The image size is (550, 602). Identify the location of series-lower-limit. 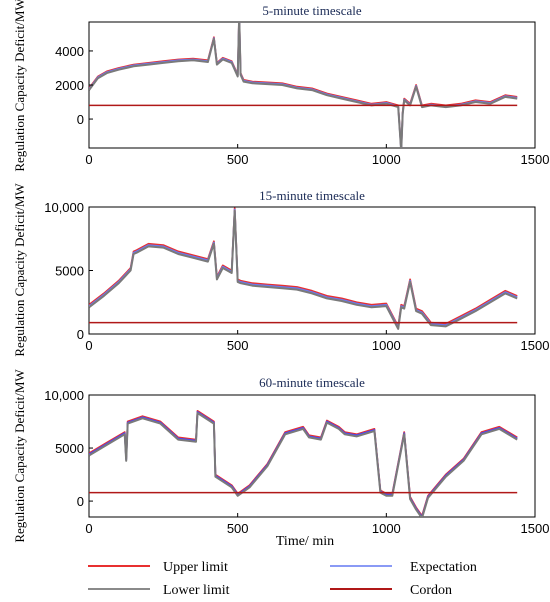
(303, 464).